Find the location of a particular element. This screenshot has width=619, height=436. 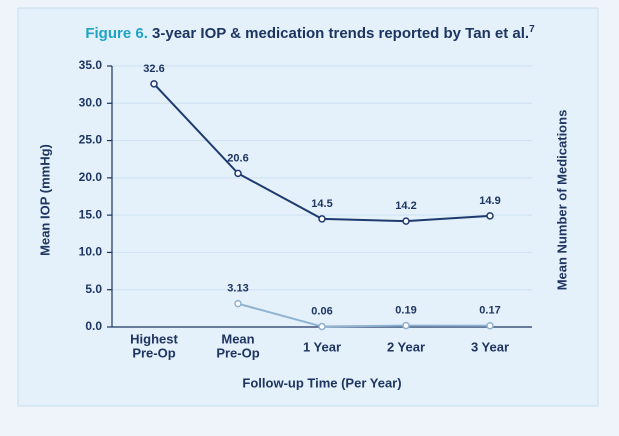

data-label: 14.9 is located at coordinates (489, 201).